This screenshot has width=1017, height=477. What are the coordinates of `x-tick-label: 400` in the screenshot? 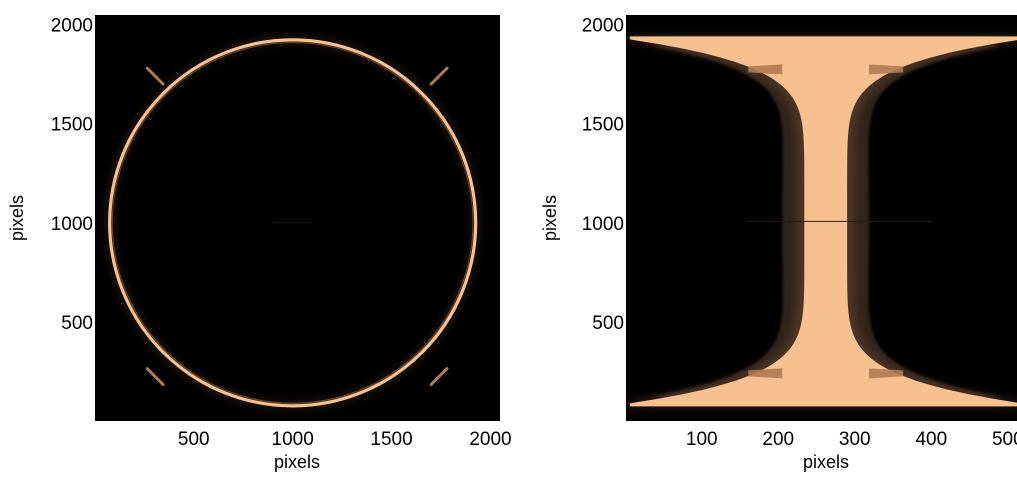 It's located at (931, 439).